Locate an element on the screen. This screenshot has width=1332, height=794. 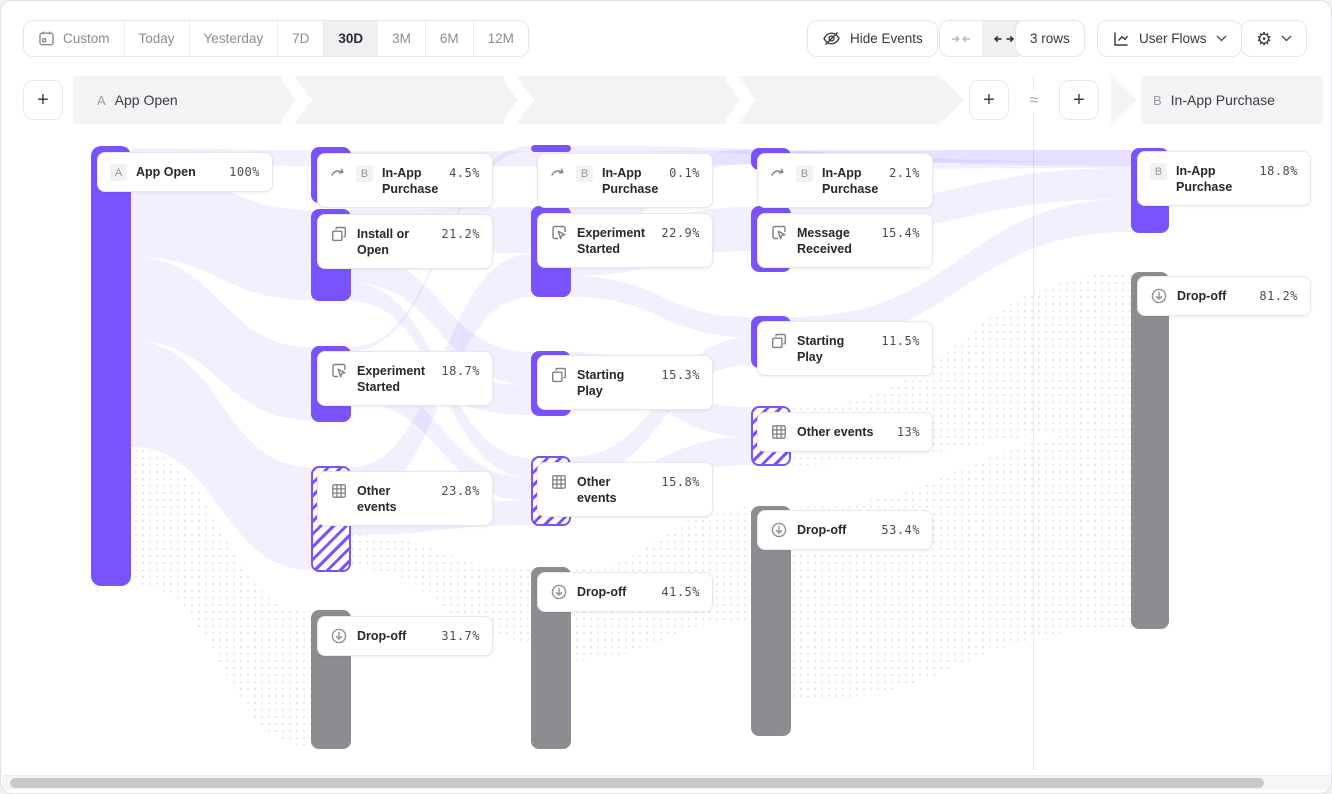
node-bar-drop-off-final is located at coordinates (1150, 450).